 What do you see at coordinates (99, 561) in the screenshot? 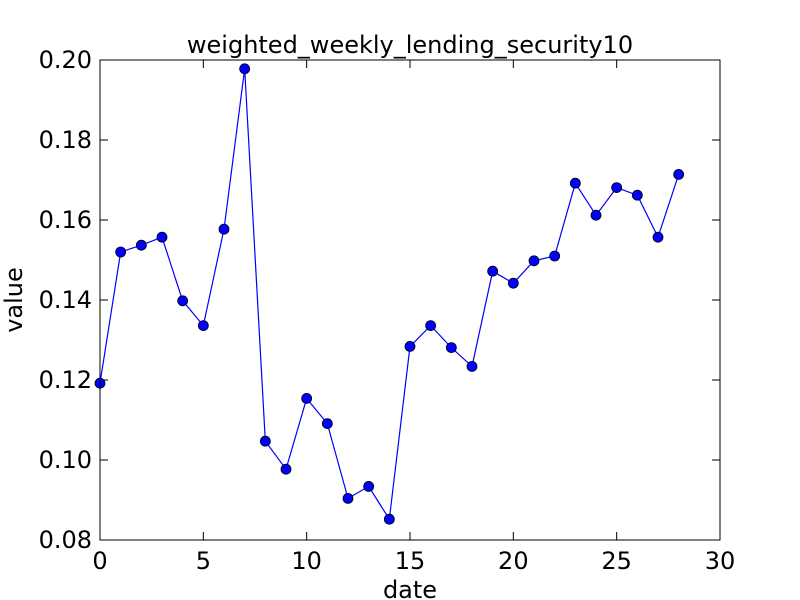
I see `x-tick-label: 0` at bounding box center [99, 561].